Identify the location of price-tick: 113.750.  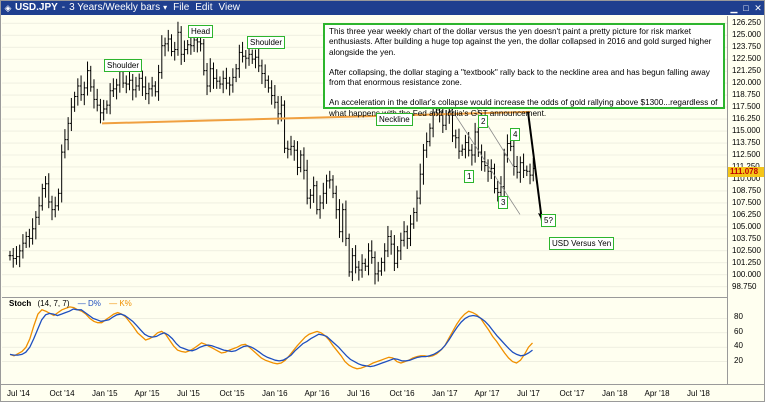
(746, 143).